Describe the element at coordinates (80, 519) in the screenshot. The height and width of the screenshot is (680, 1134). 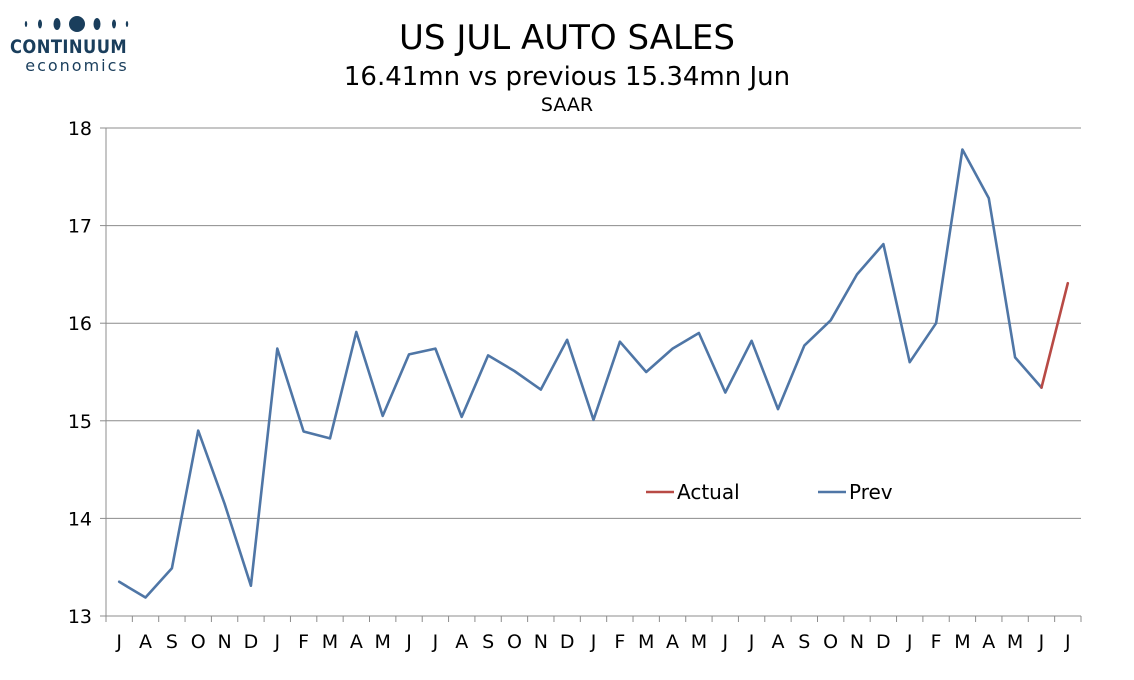
I see `y-tick-label: 14` at that location.